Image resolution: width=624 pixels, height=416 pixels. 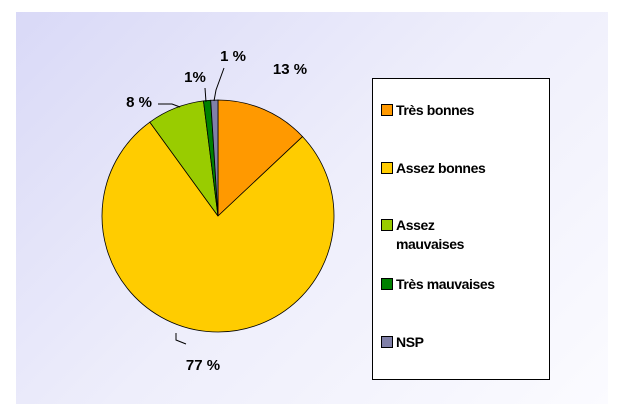 What do you see at coordinates (290, 69) in the screenshot?
I see `data-label: 13 %` at bounding box center [290, 69].